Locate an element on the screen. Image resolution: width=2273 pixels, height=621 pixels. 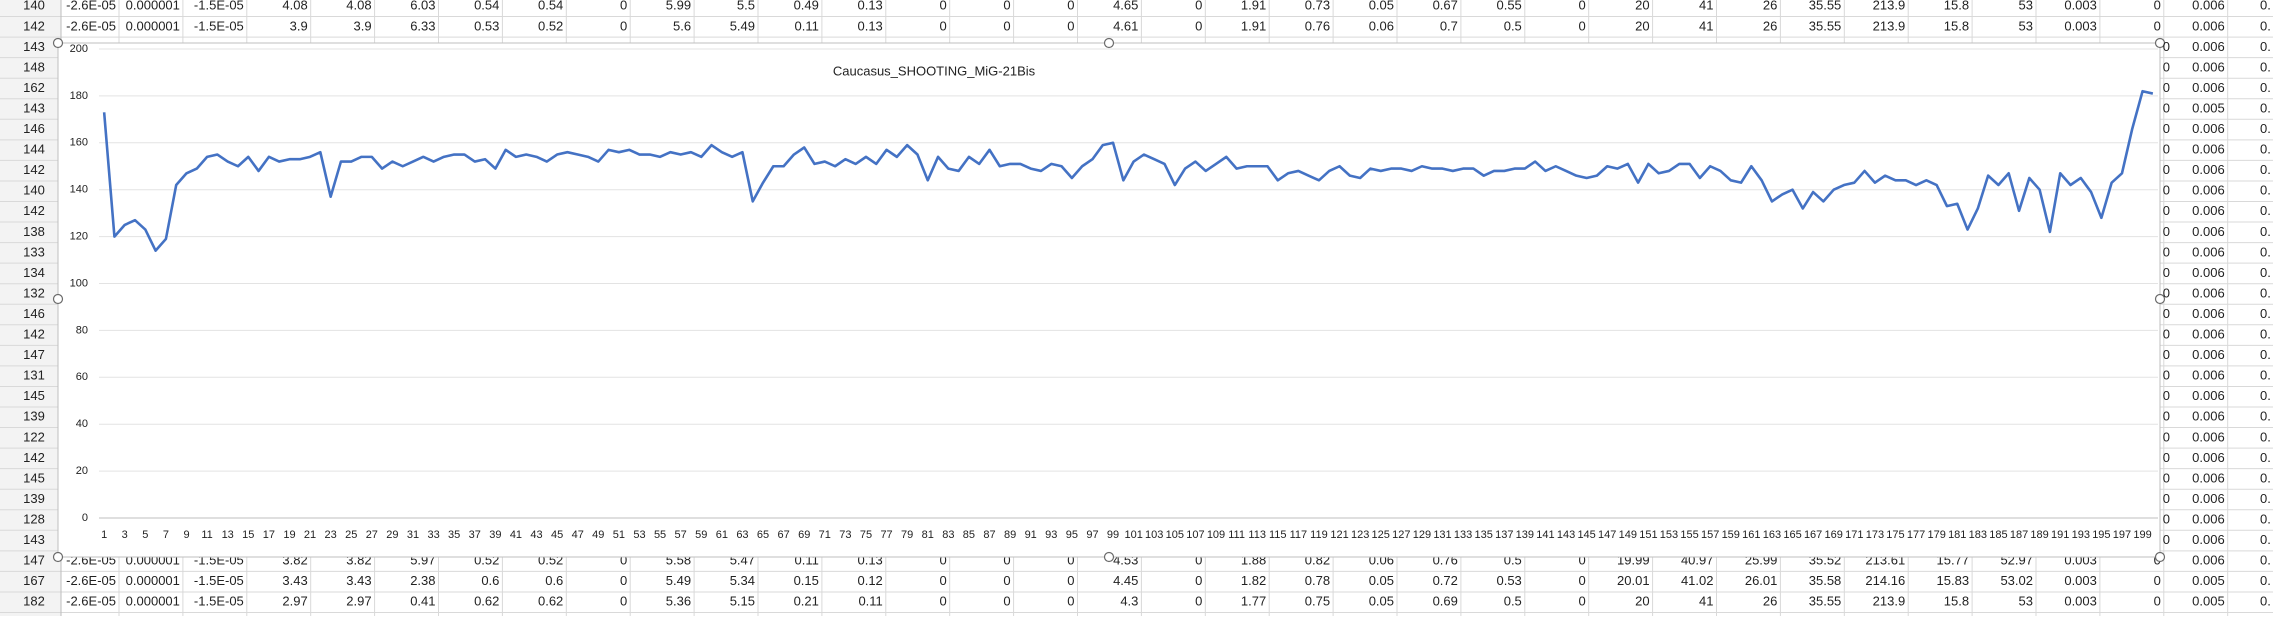
cell: 0.78 is located at coordinates (1317, 580).